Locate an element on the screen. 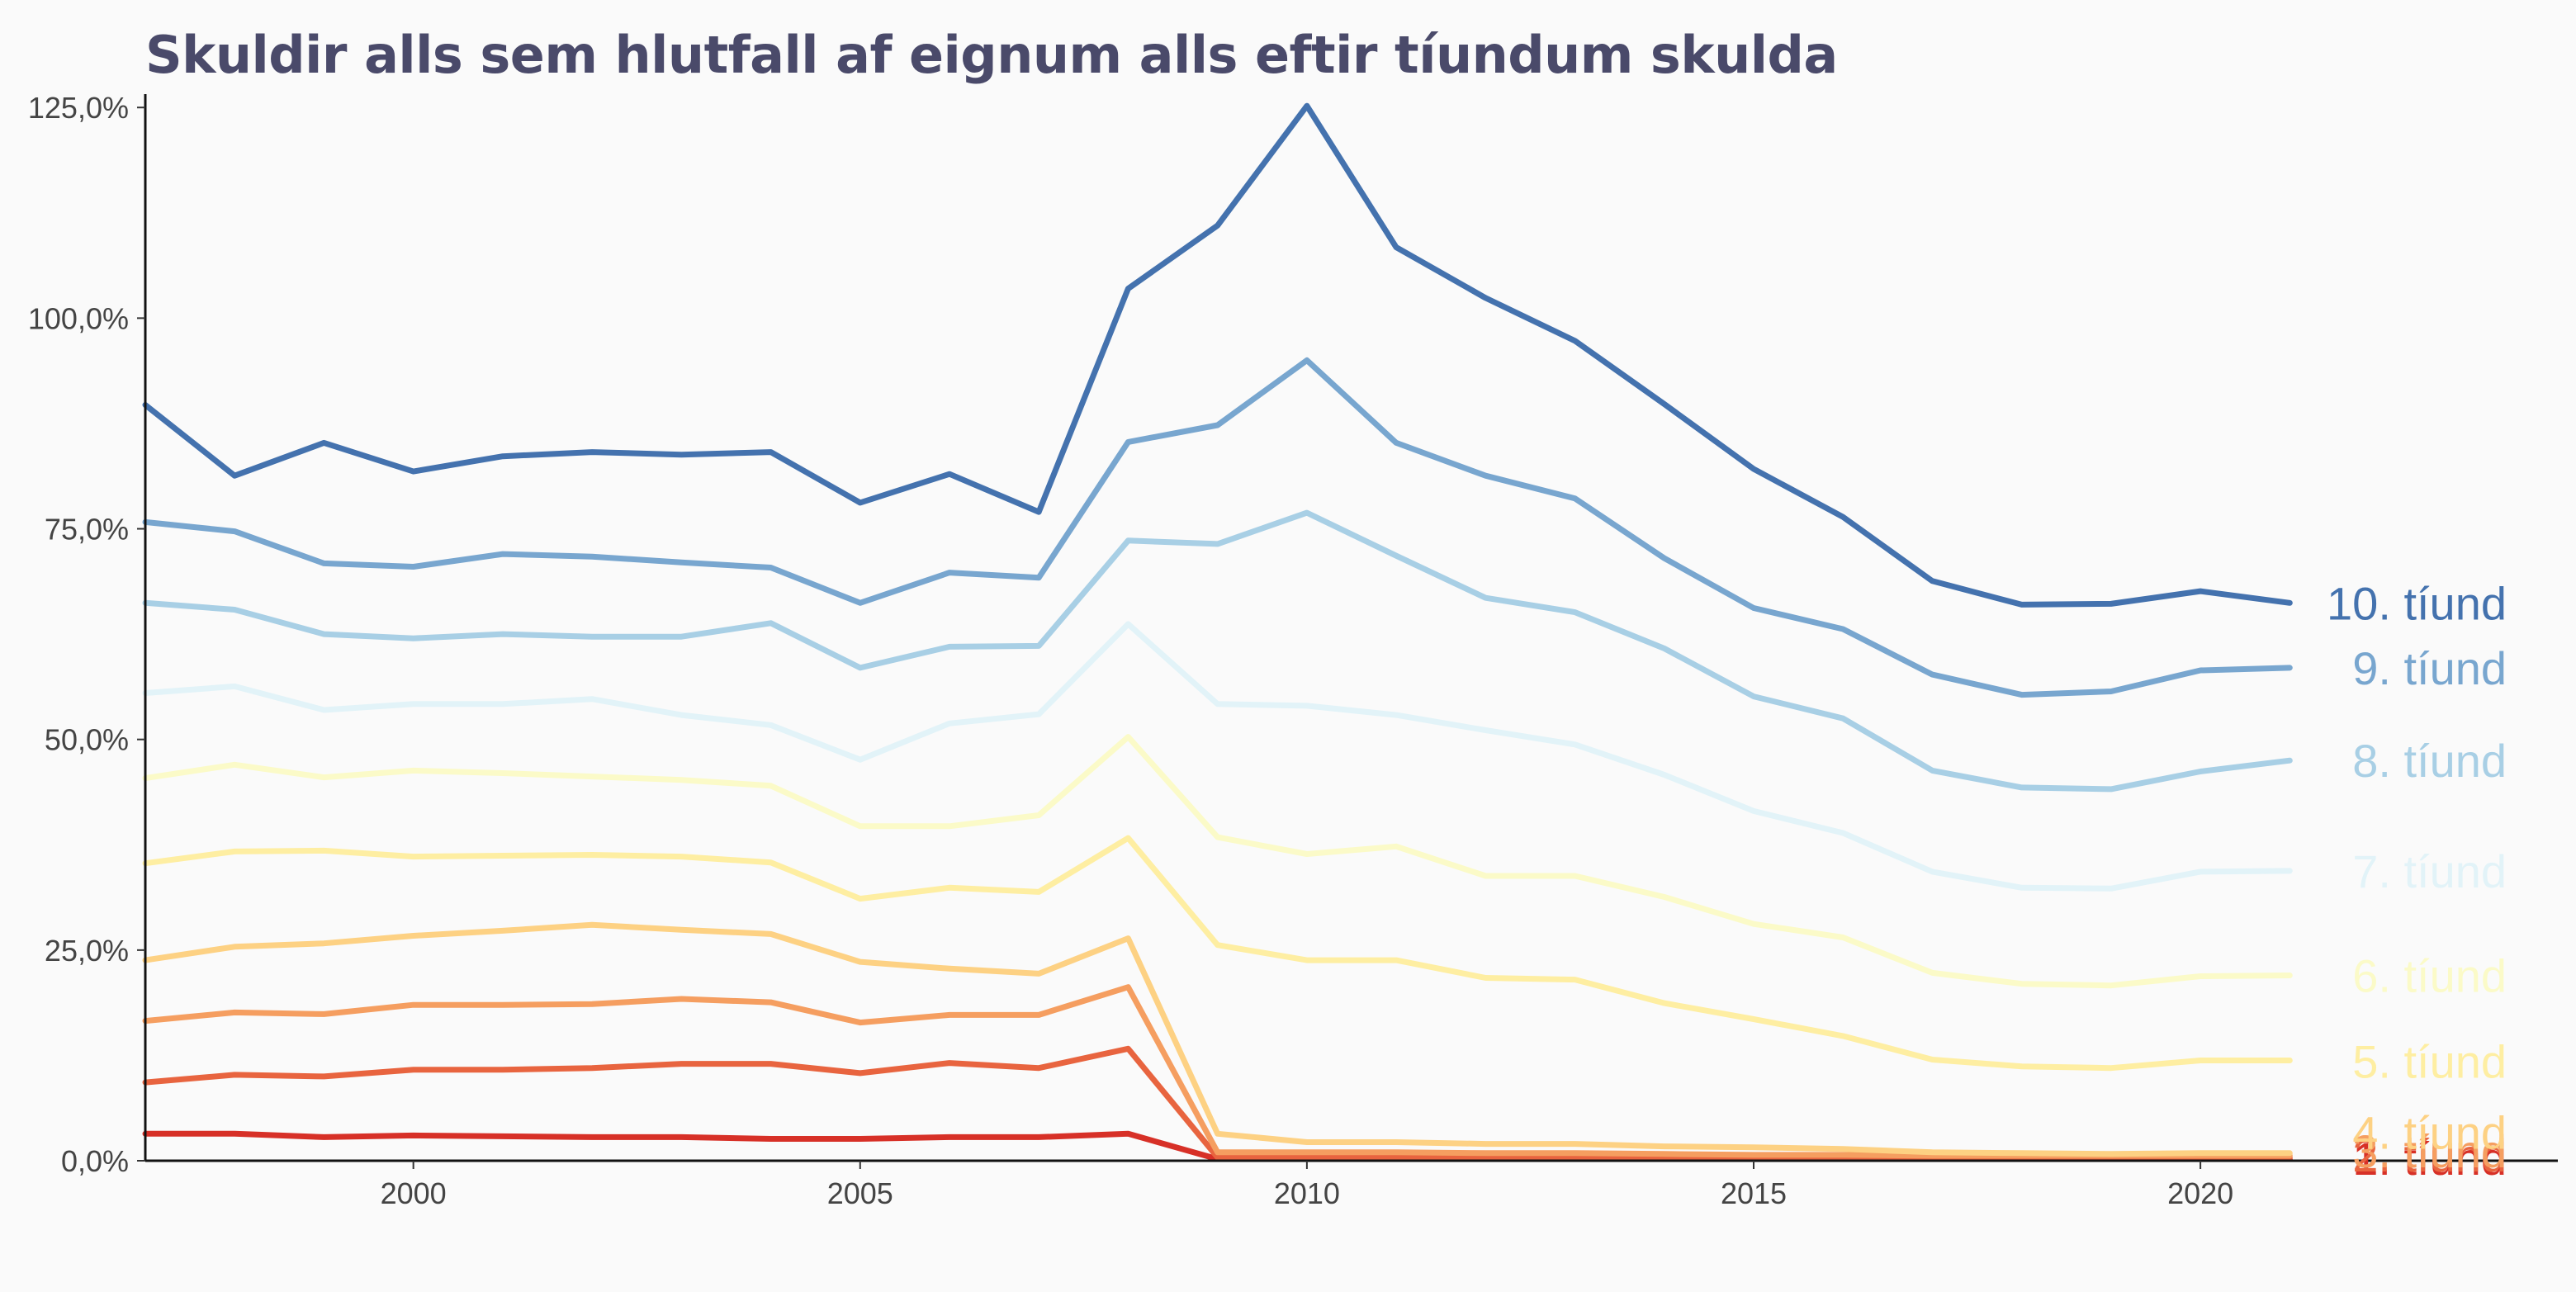  series-label-5: 5. tíund is located at coordinates (2429, 1062).